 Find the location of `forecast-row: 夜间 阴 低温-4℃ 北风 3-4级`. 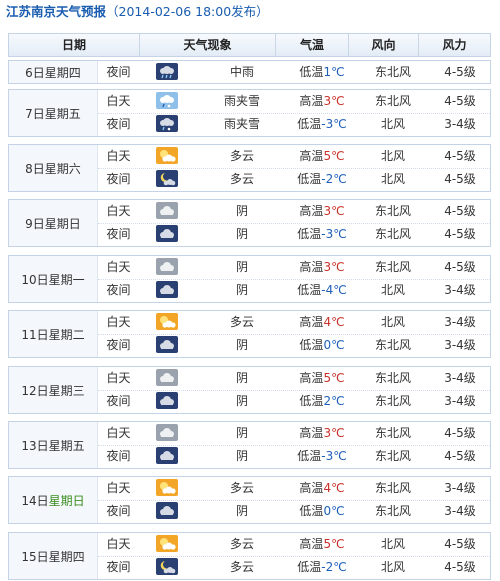

forecast-row: 夜间 阴 低温-4℃ 北风 3-4级 is located at coordinates (294, 290).